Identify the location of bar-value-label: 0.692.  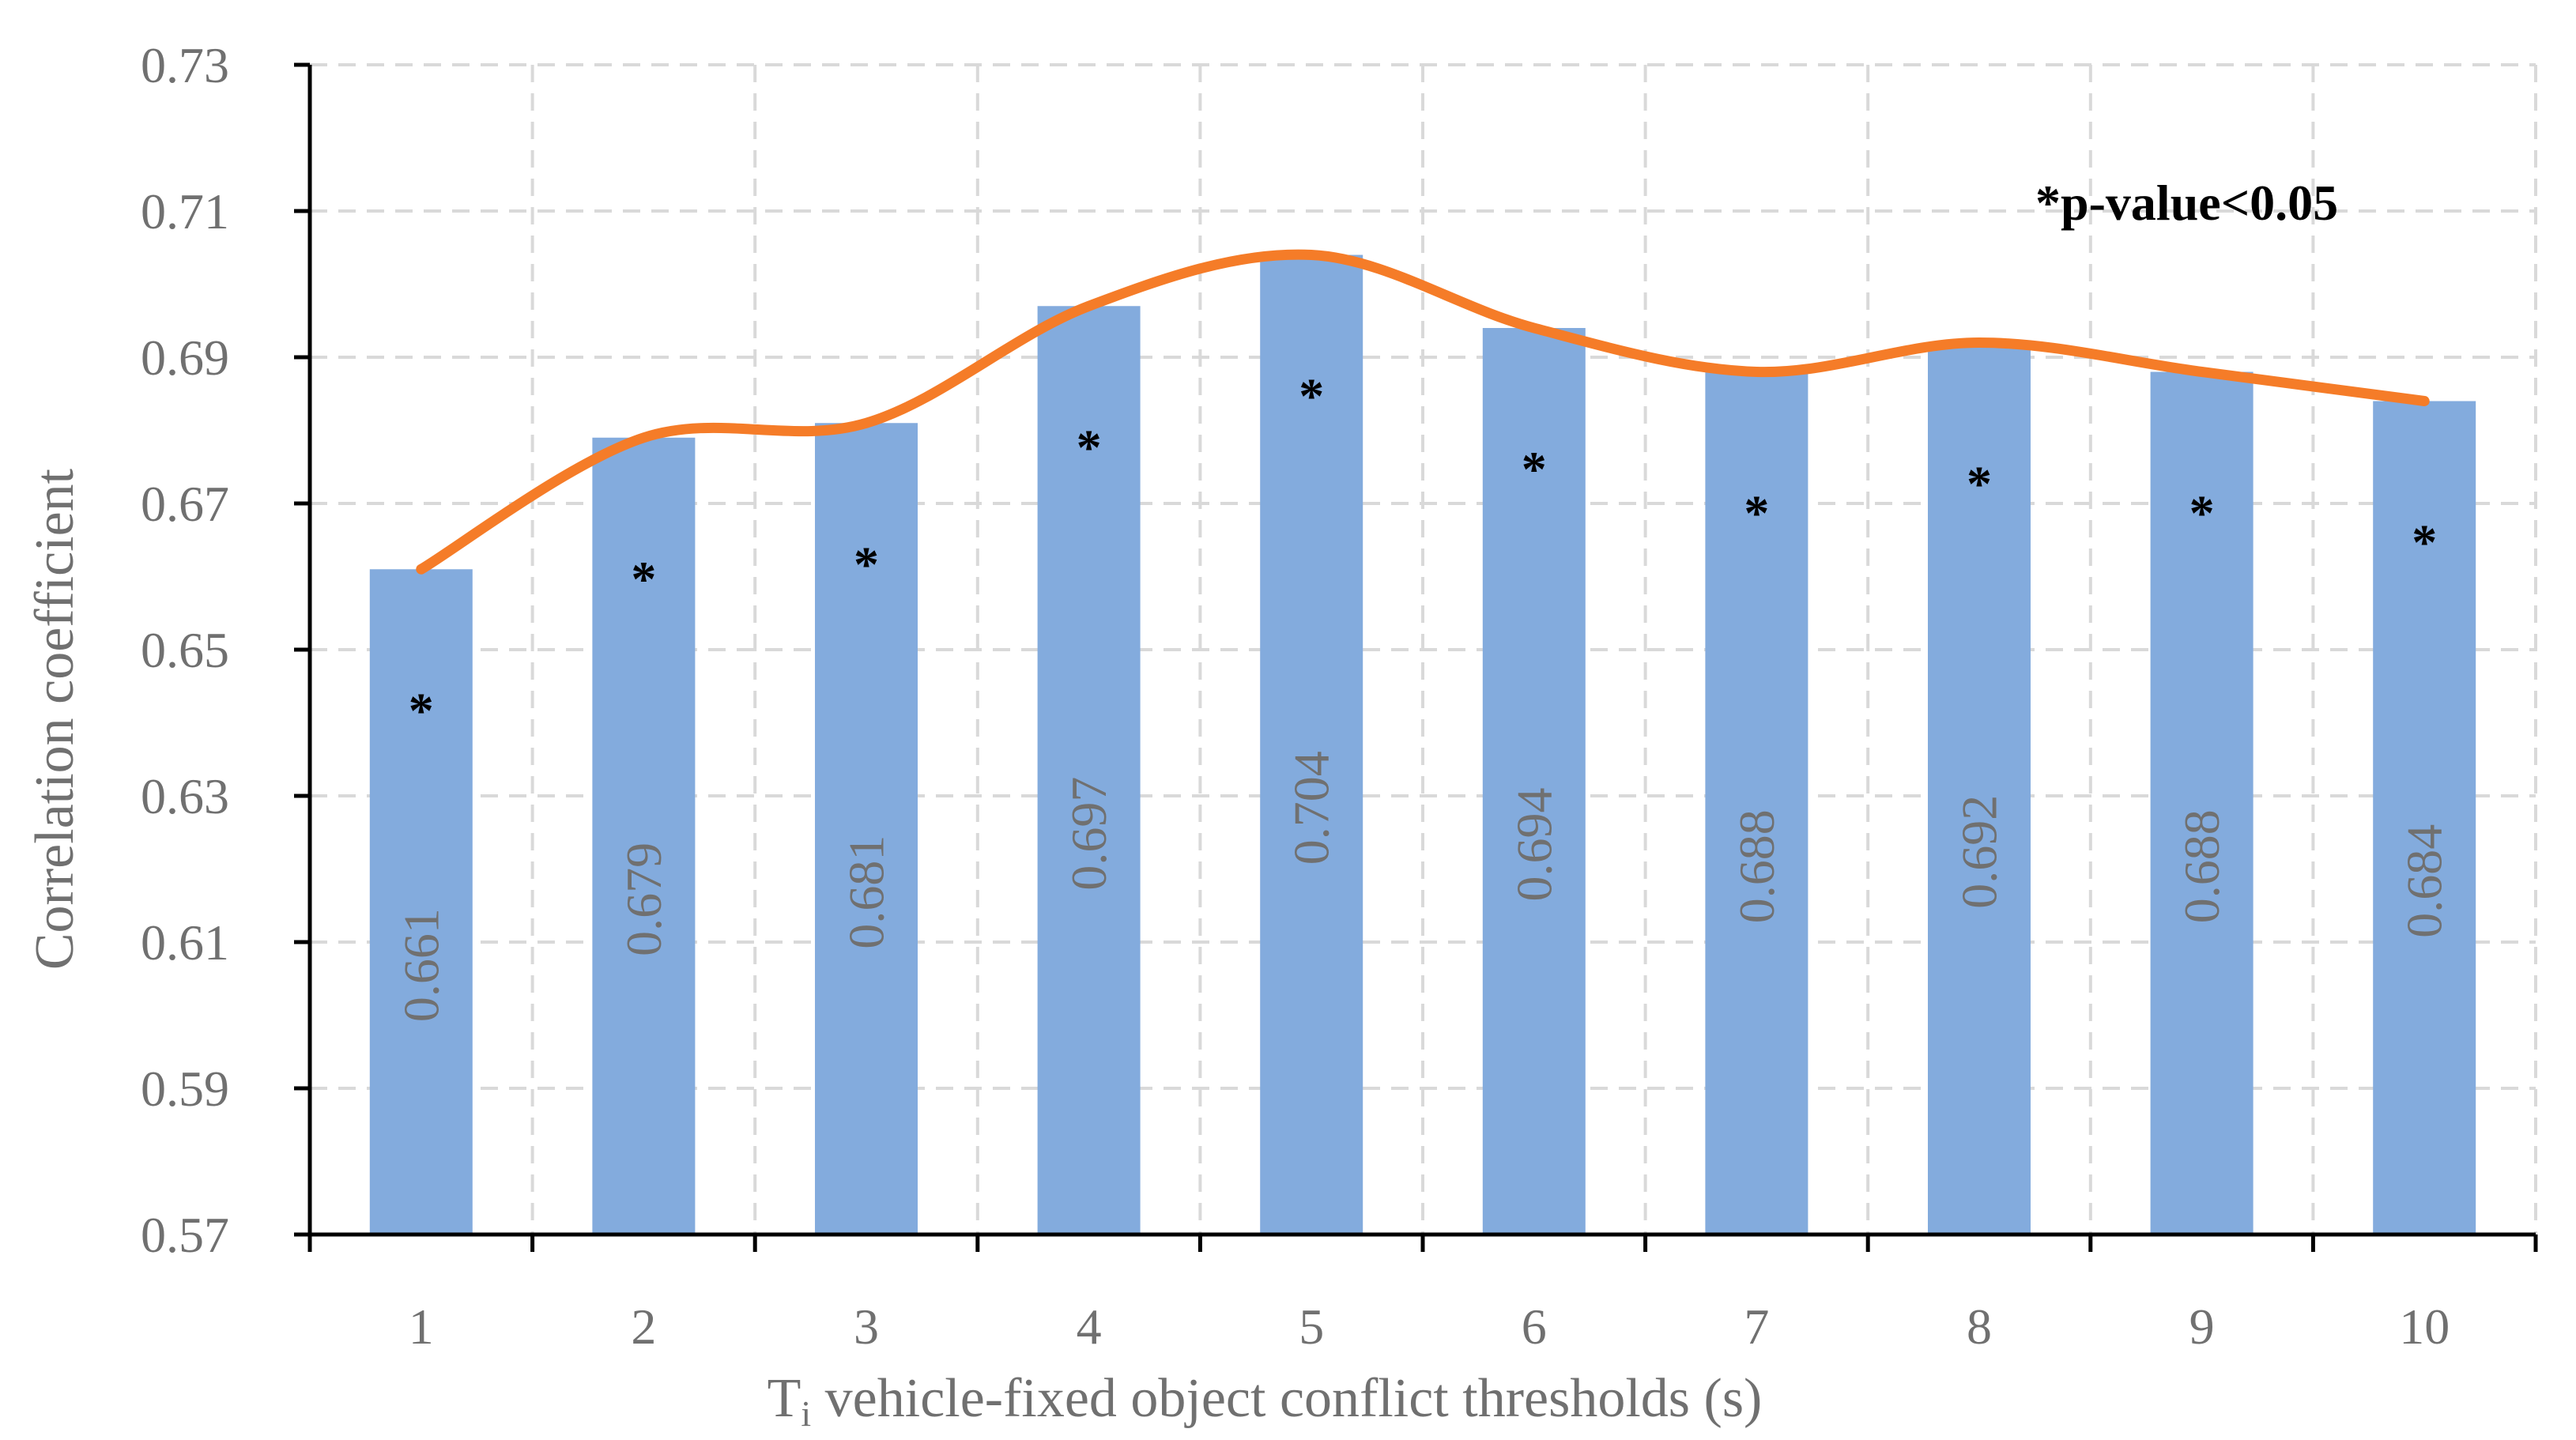
(1980, 852).